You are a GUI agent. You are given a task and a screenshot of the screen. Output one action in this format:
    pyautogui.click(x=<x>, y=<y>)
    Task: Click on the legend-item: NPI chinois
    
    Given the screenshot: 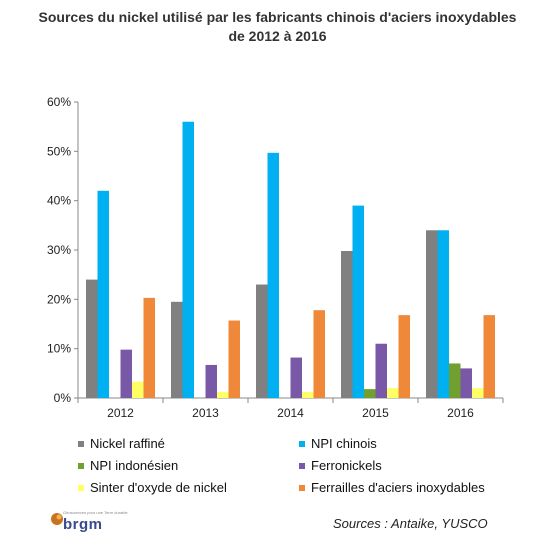 What is the action you would take?
    pyautogui.click(x=338, y=443)
    